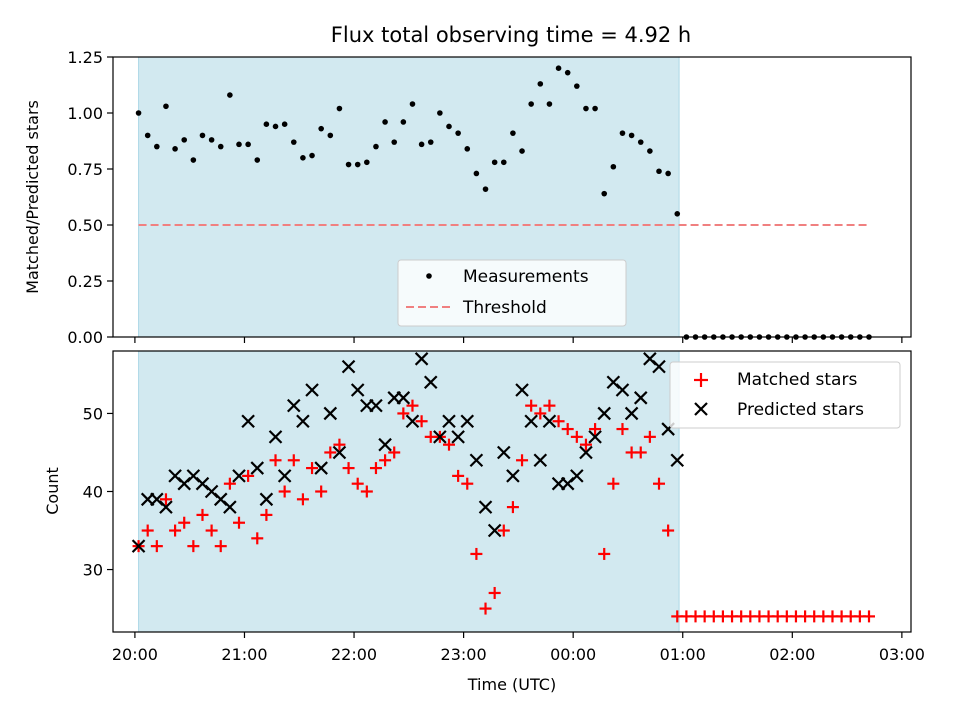 The height and width of the screenshot is (720, 960). What do you see at coordinates (354, 654) in the screenshot?
I see `x-tick-label: 22:00` at bounding box center [354, 654].